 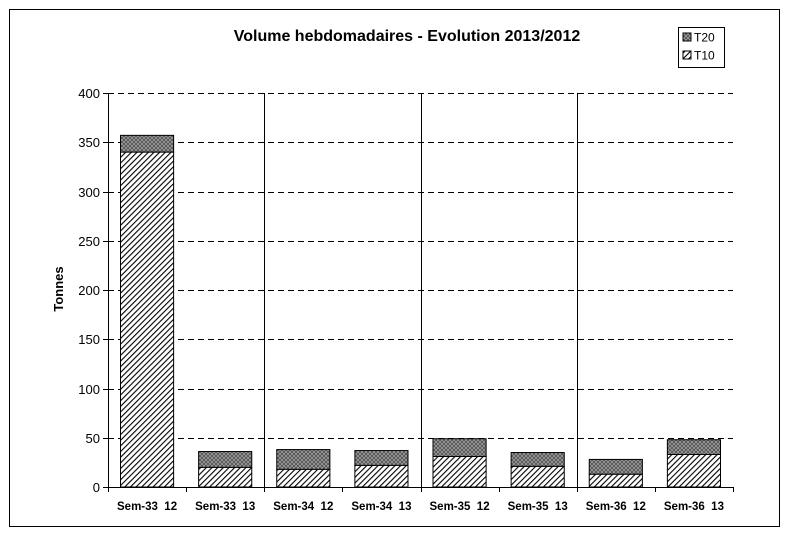 What do you see at coordinates (694, 507) in the screenshot?
I see `x-tick-label: Sem-36 13` at bounding box center [694, 507].